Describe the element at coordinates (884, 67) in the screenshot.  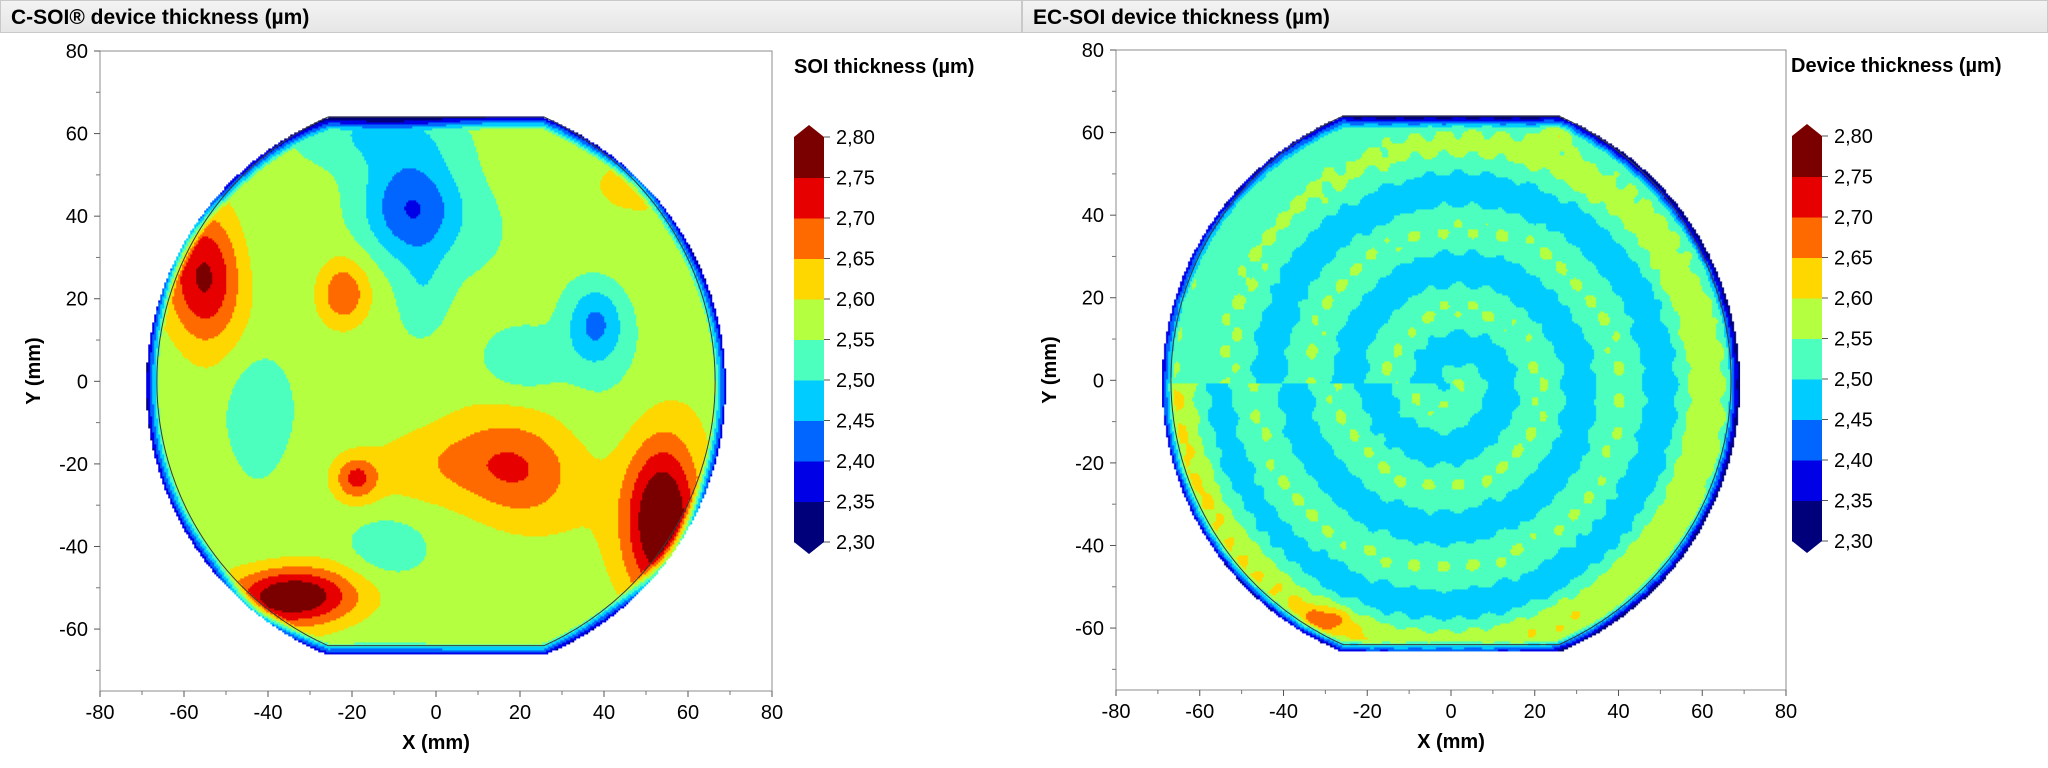
I see `colorbar-title: SOI thickness (µm)` at that location.